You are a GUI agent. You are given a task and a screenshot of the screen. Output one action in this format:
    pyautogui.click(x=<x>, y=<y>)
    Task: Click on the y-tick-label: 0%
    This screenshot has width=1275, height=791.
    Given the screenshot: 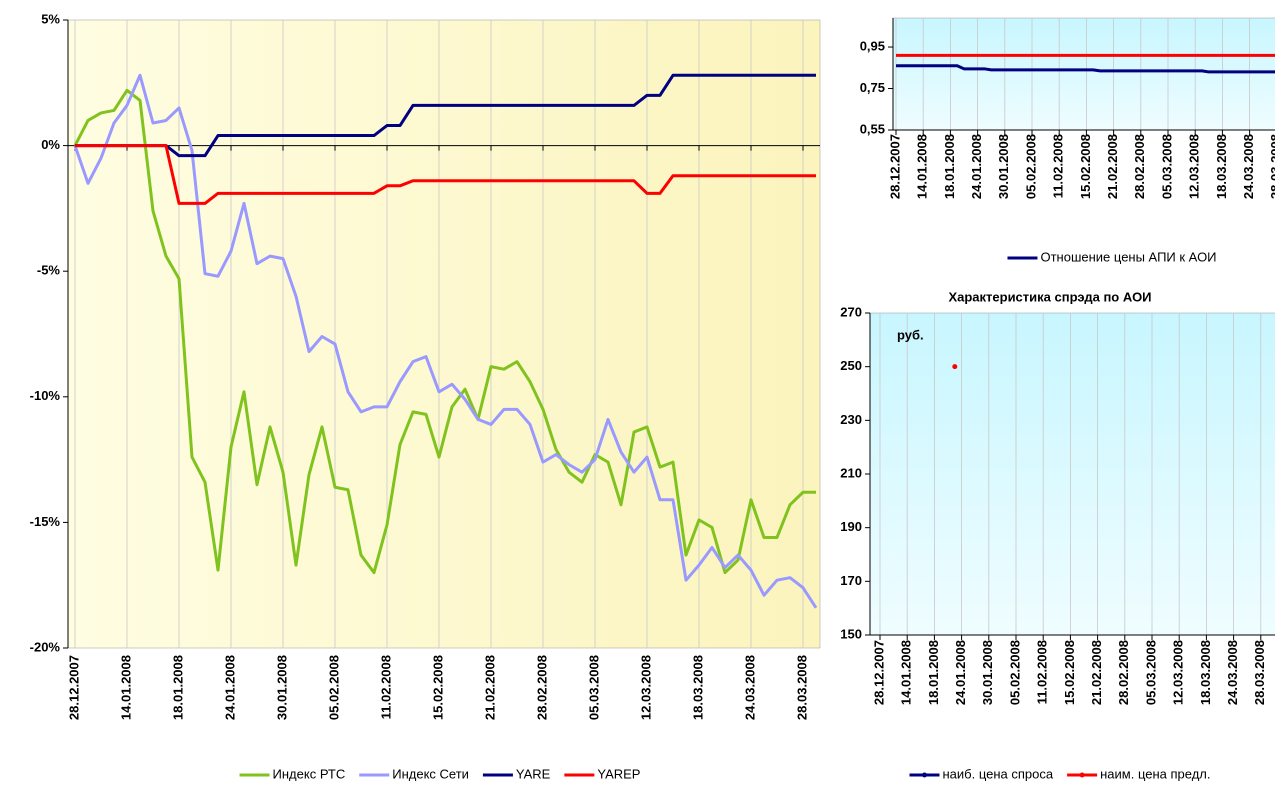 What is the action you would take?
    pyautogui.click(x=50, y=144)
    